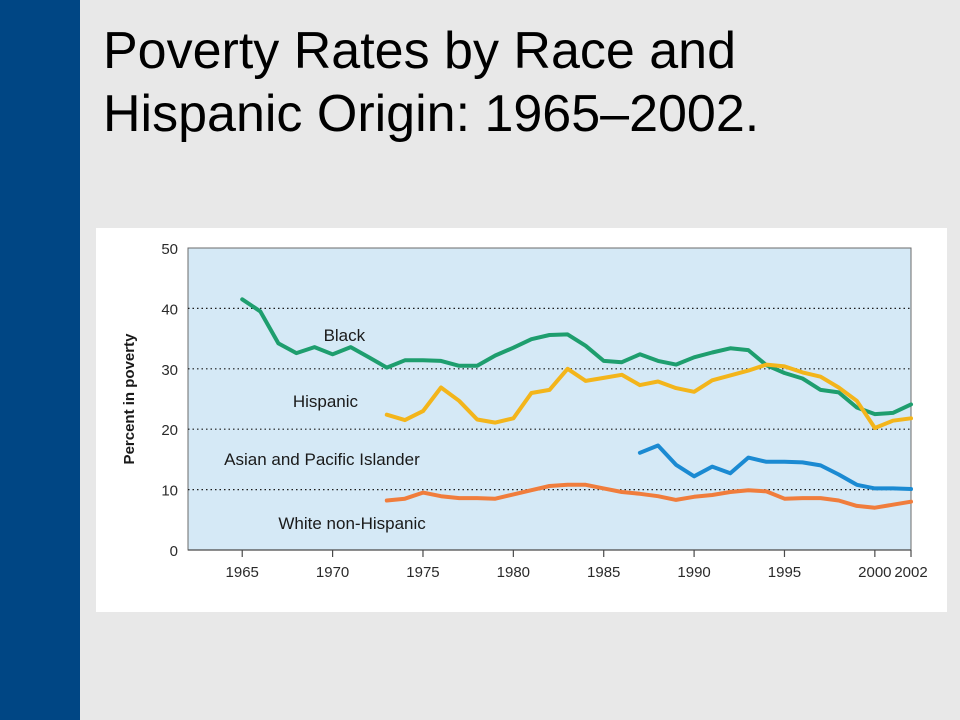  What do you see at coordinates (169, 430) in the screenshot?
I see `y-tick-label-20: 20` at bounding box center [169, 430].